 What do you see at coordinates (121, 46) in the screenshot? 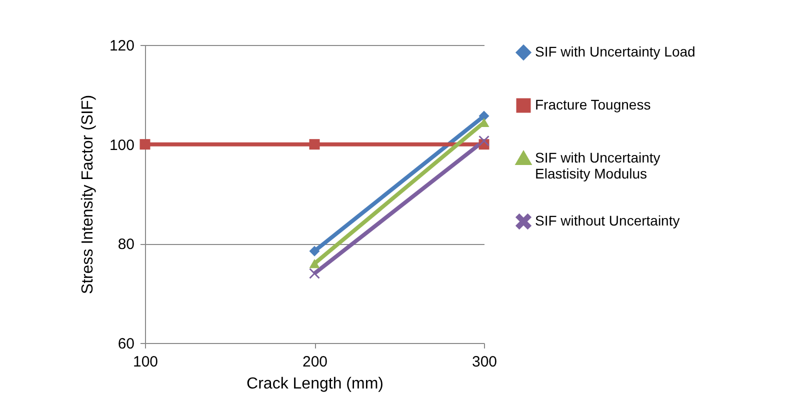
I see `y-tick-label: 120` at bounding box center [121, 46].